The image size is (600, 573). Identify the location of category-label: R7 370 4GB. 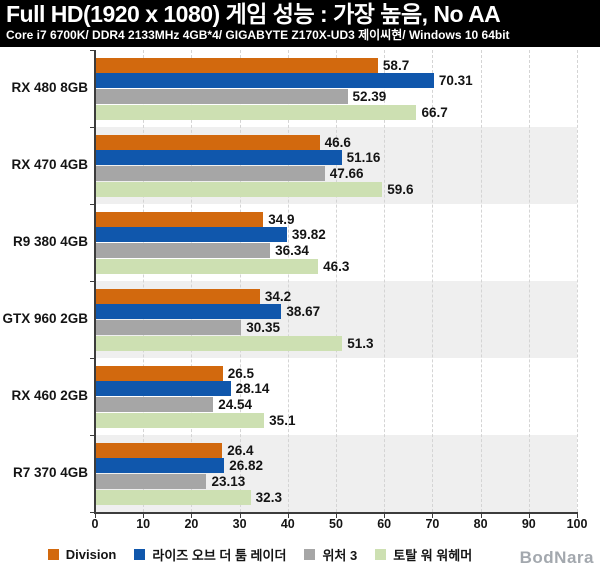
(50, 472).